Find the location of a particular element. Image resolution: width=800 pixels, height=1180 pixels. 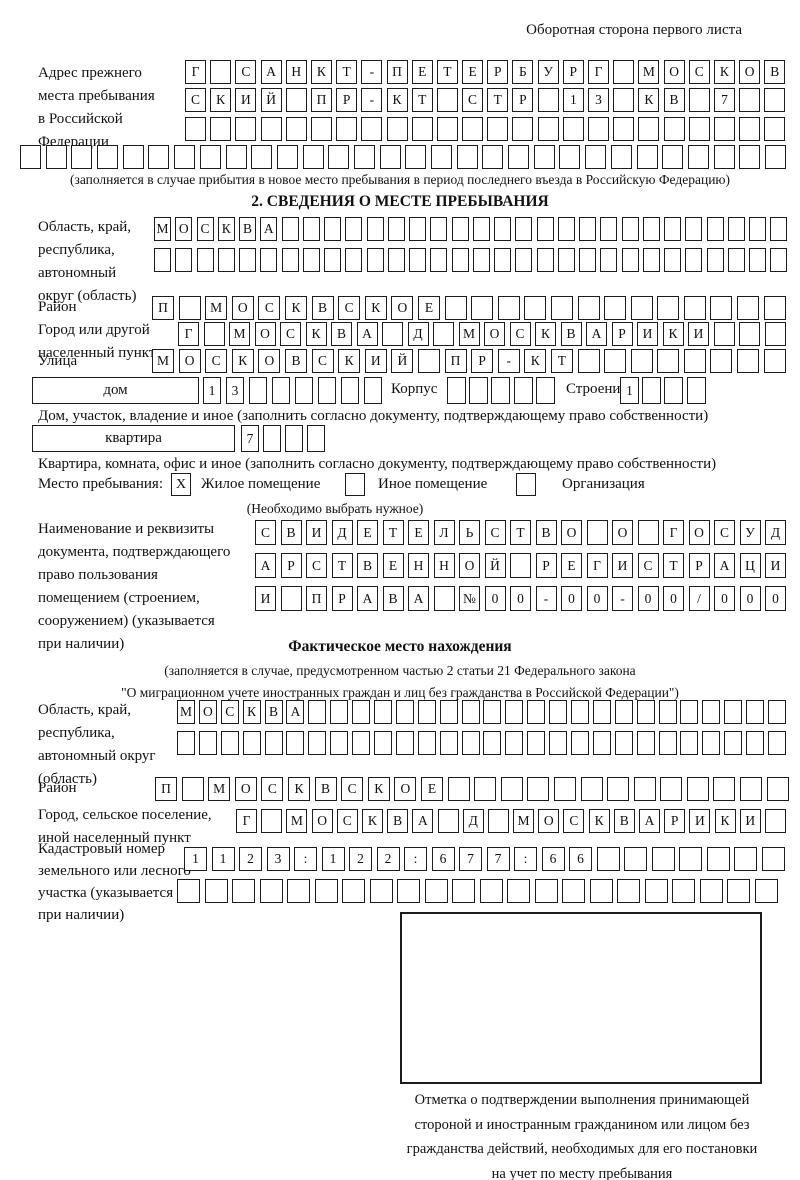

char-cell: А is located at coordinates (269, 229).